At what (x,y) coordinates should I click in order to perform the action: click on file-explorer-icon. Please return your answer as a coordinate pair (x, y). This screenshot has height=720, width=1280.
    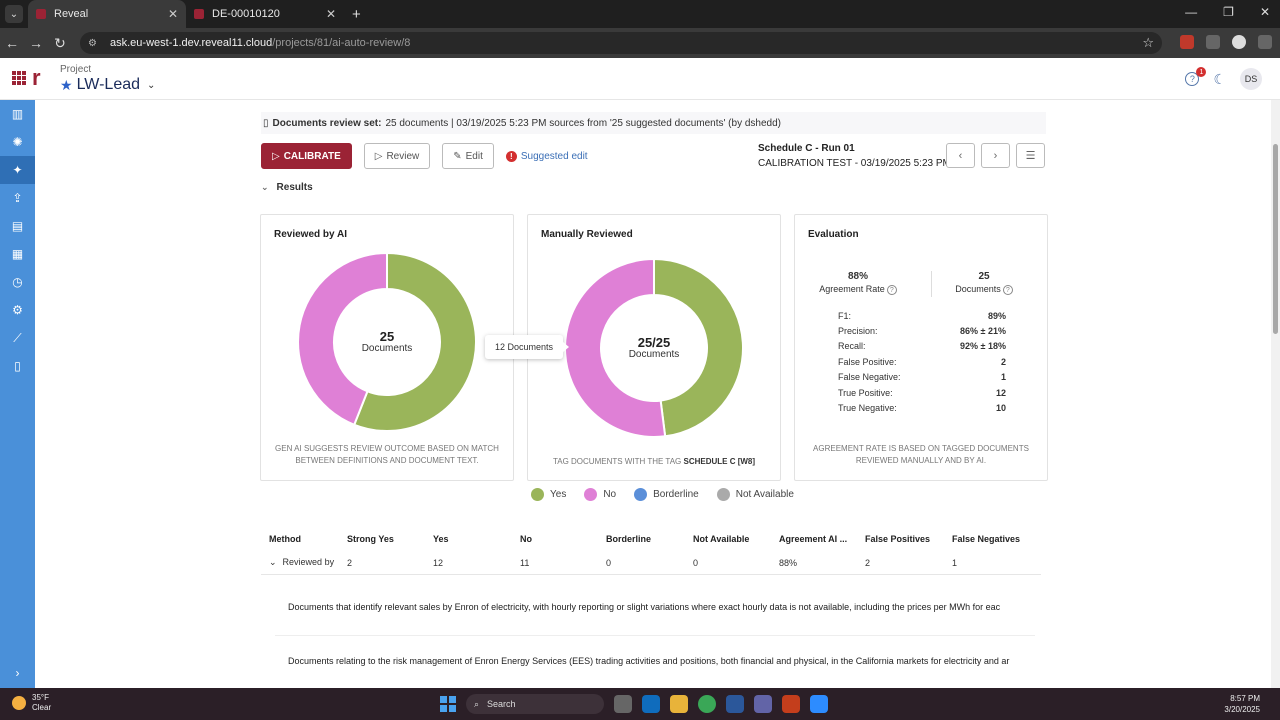
    Looking at the image, I should click on (679, 704).